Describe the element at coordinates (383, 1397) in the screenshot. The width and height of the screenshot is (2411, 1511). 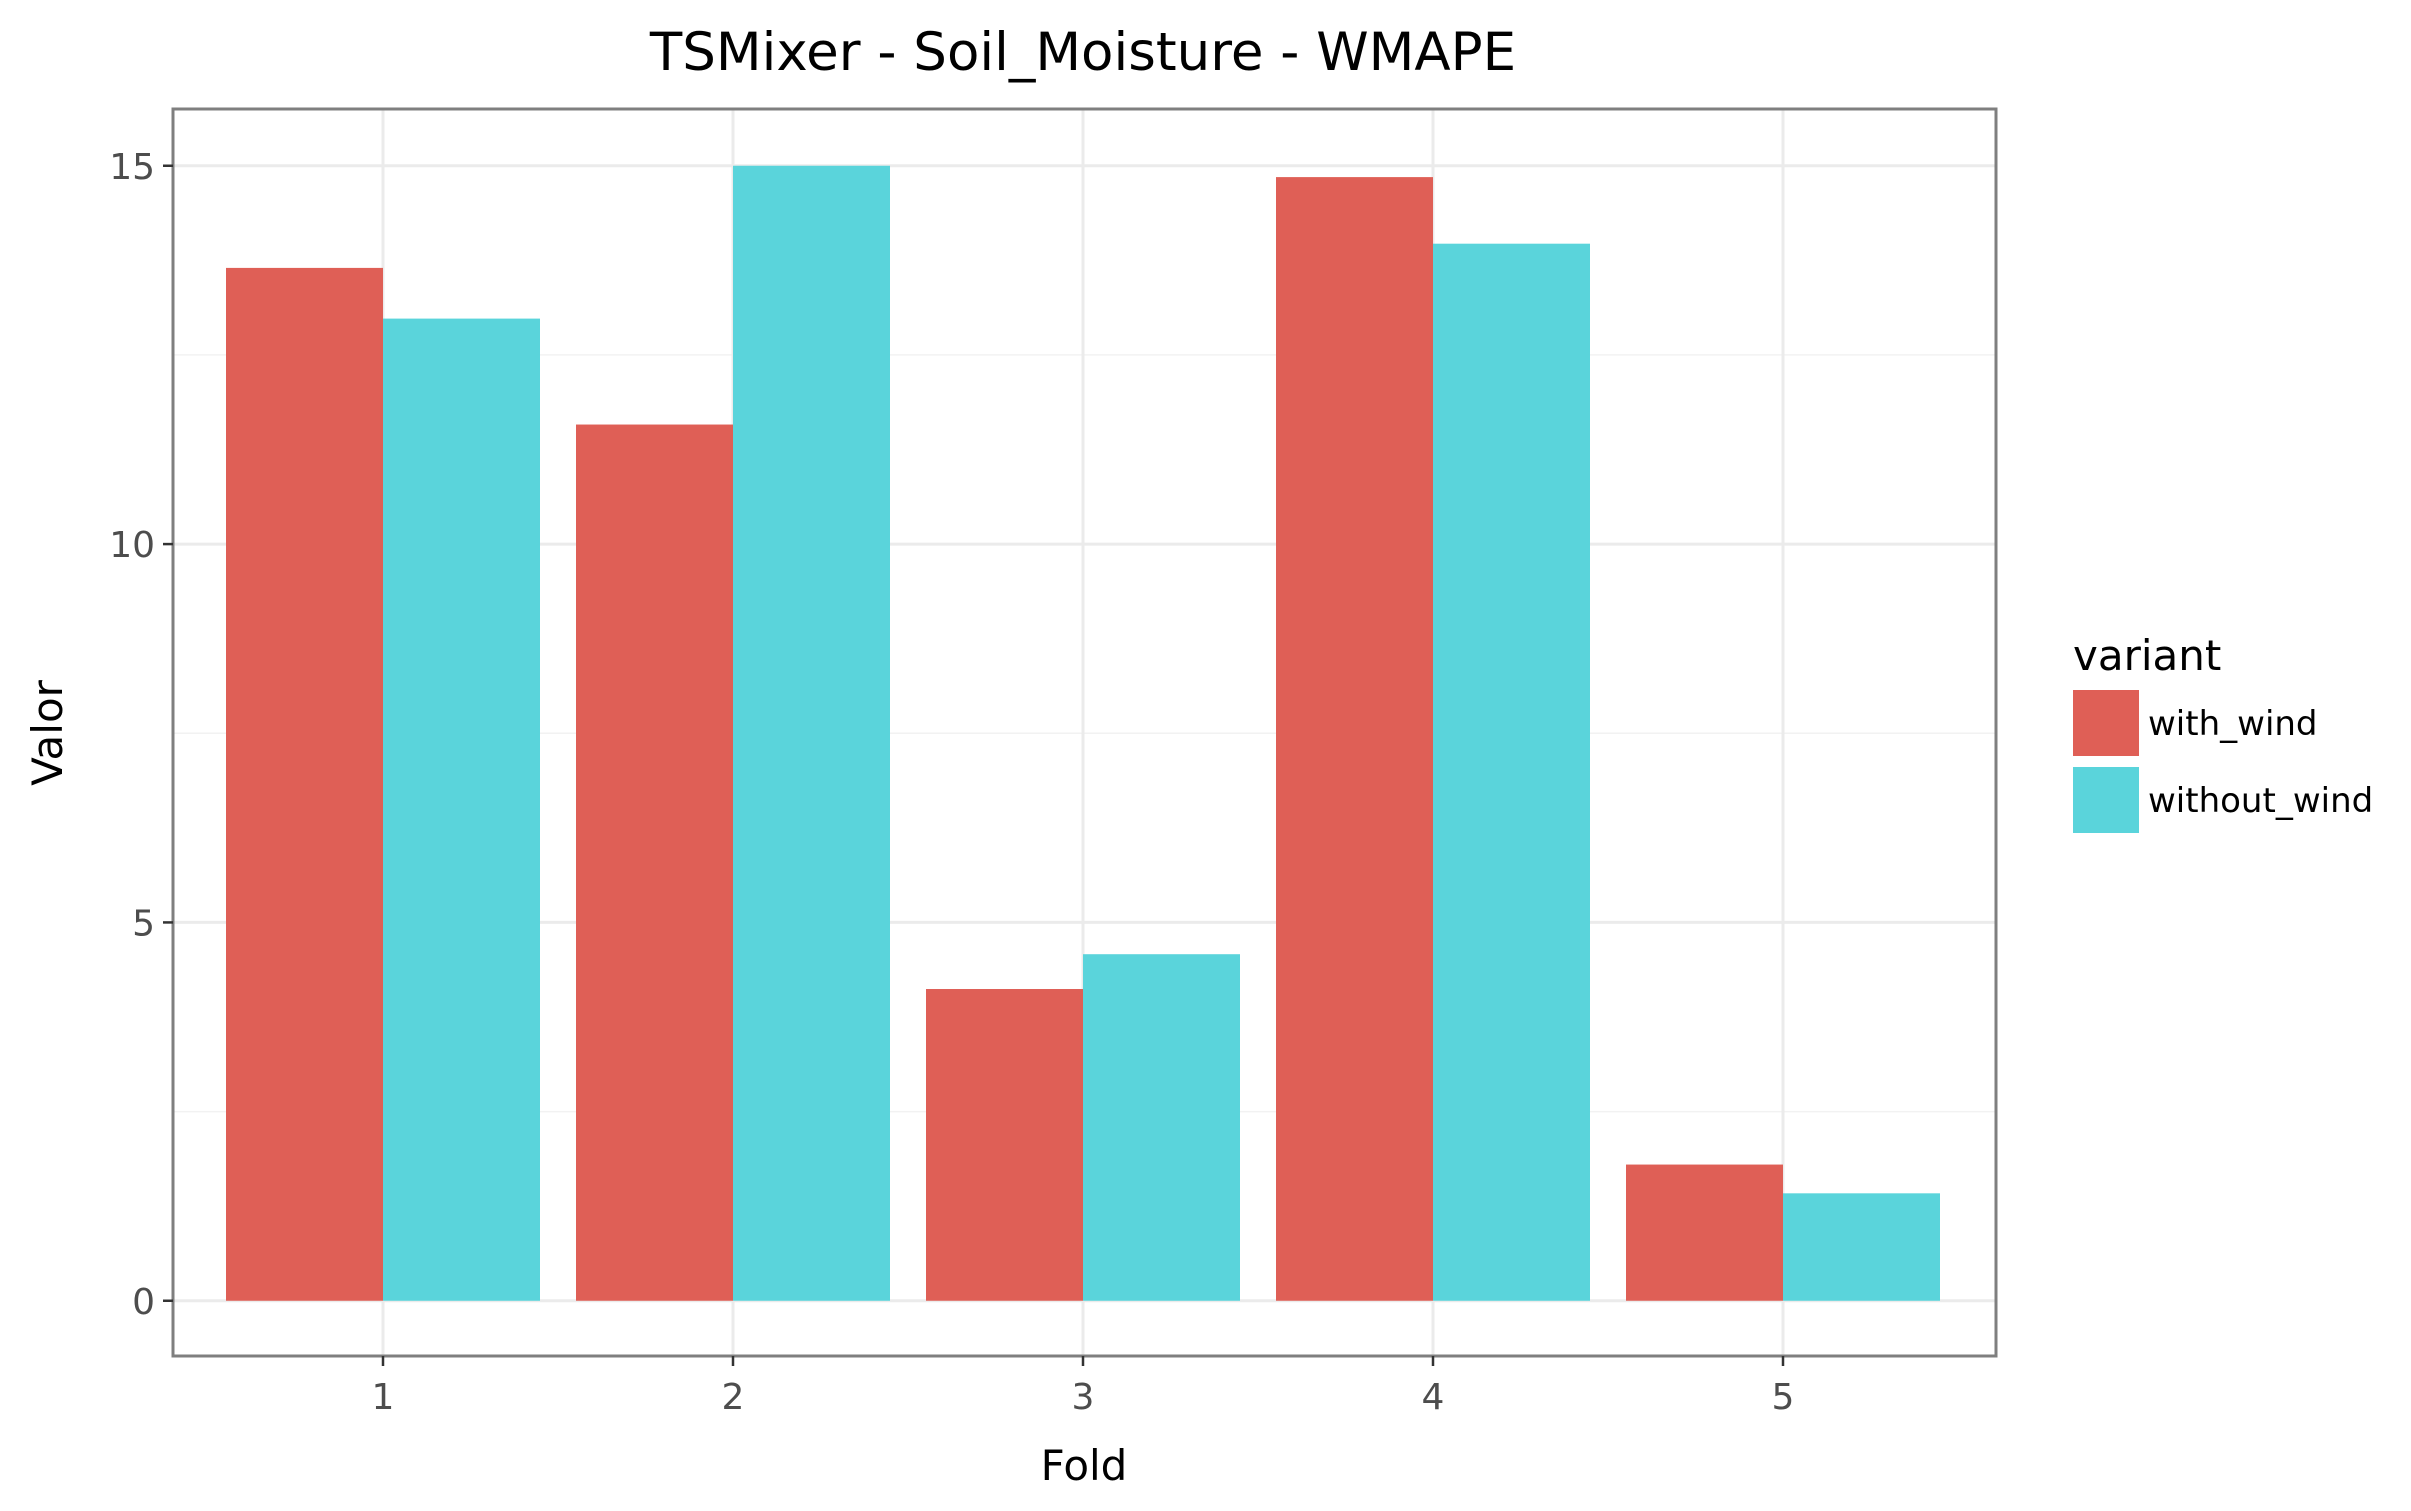
I see `x-tick-label: 1` at that location.